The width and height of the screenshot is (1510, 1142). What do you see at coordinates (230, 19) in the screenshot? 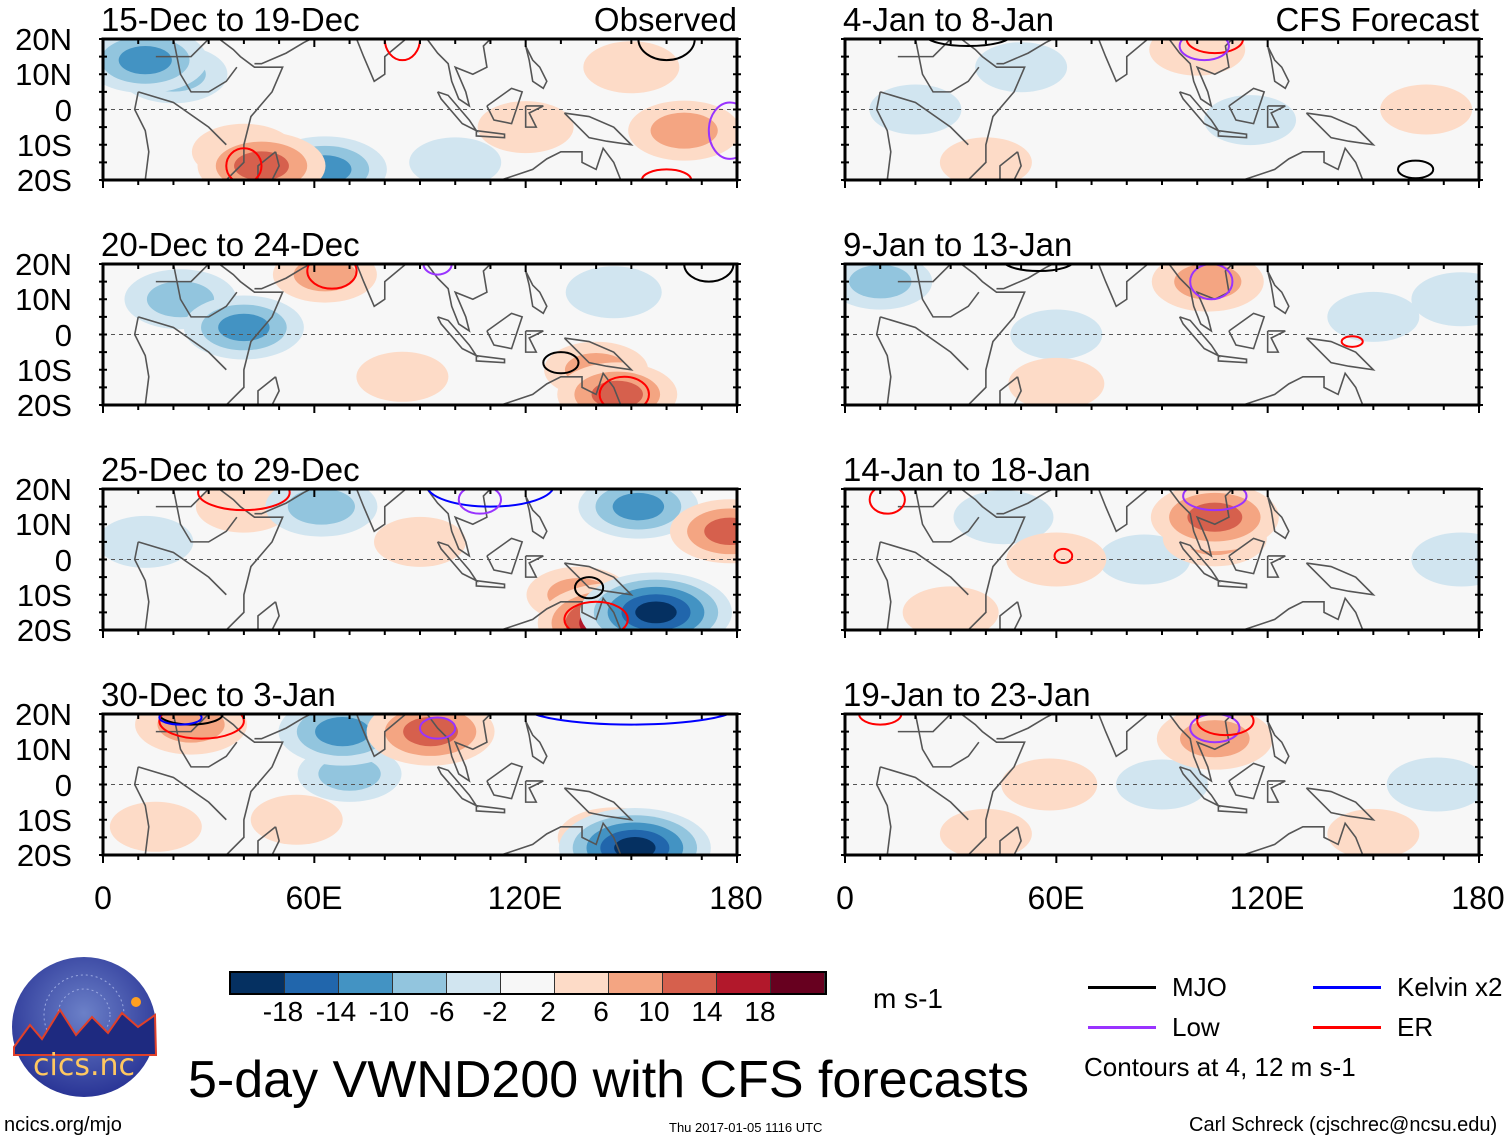
I see `panel-title: 15-Dec to 19-Dec` at bounding box center [230, 19].